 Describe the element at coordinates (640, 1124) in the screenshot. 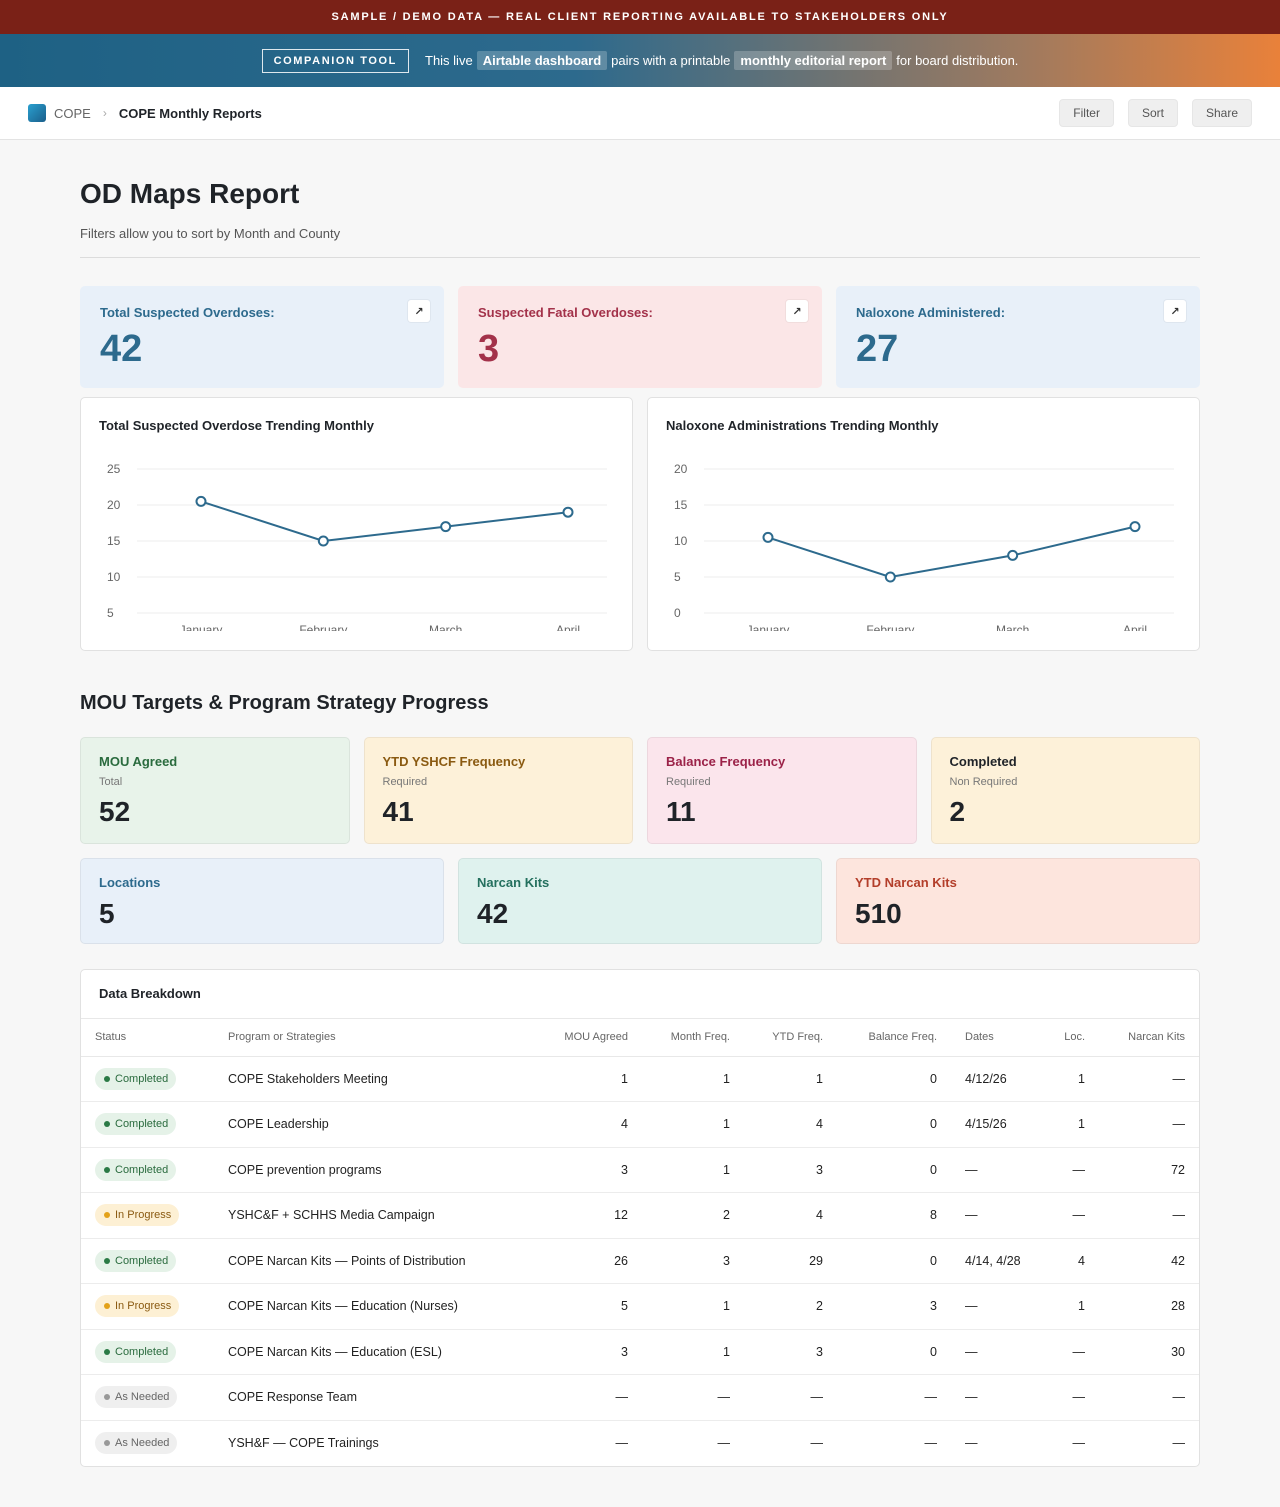

I see `table-row: Completed COPE Leadership 4 1 4 0 4/15/26 1—` at that location.